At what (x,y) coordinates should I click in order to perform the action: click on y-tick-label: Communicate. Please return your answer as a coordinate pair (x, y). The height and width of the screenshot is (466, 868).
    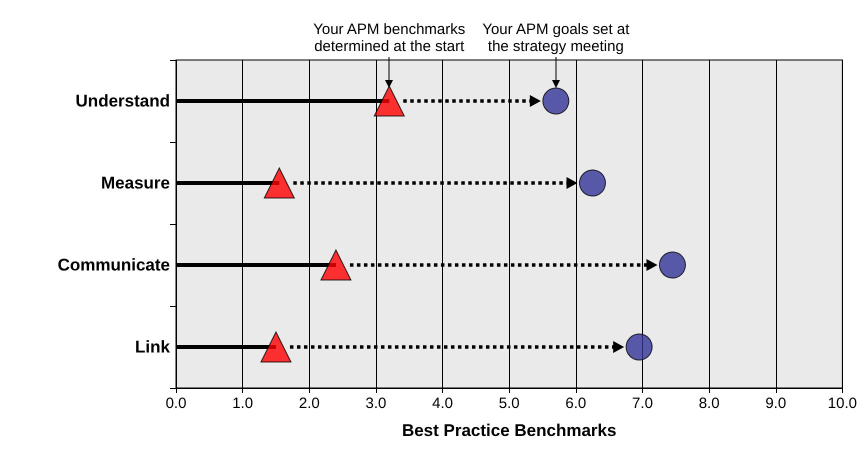
    Looking at the image, I should click on (114, 265).